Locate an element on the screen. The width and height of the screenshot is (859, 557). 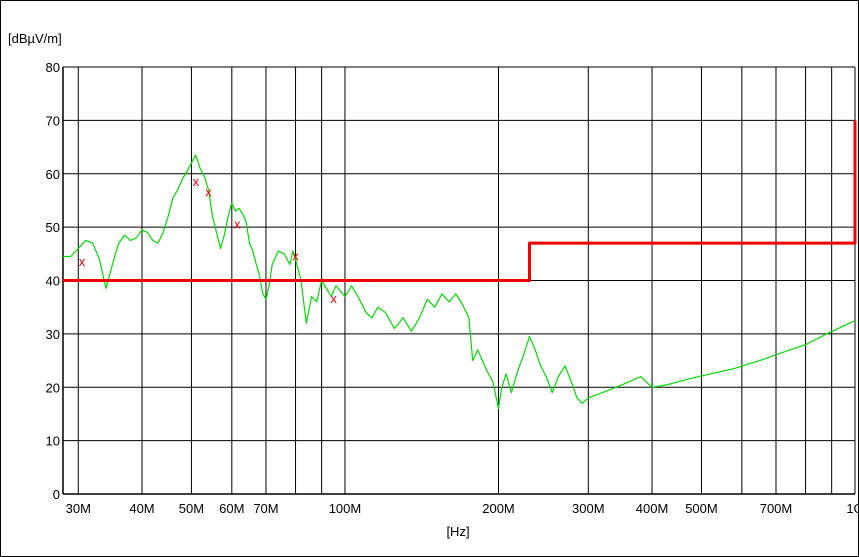
x-tick-label: 70M is located at coordinates (265, 508).